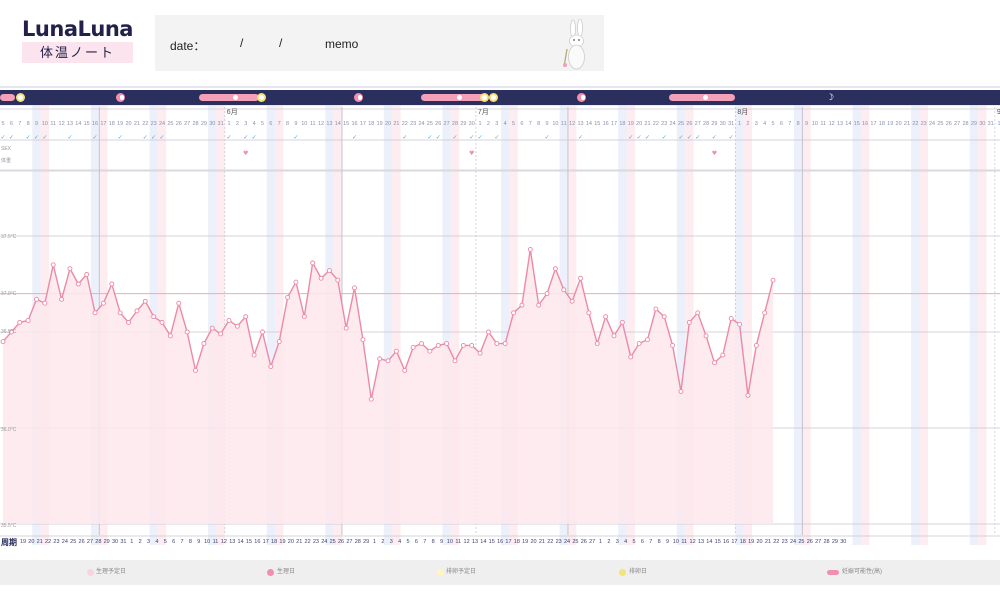 Image resolution: width=1000 pixels, height=592 pixels. I want to click on cycle-day-label: 29, so click(366, 542).